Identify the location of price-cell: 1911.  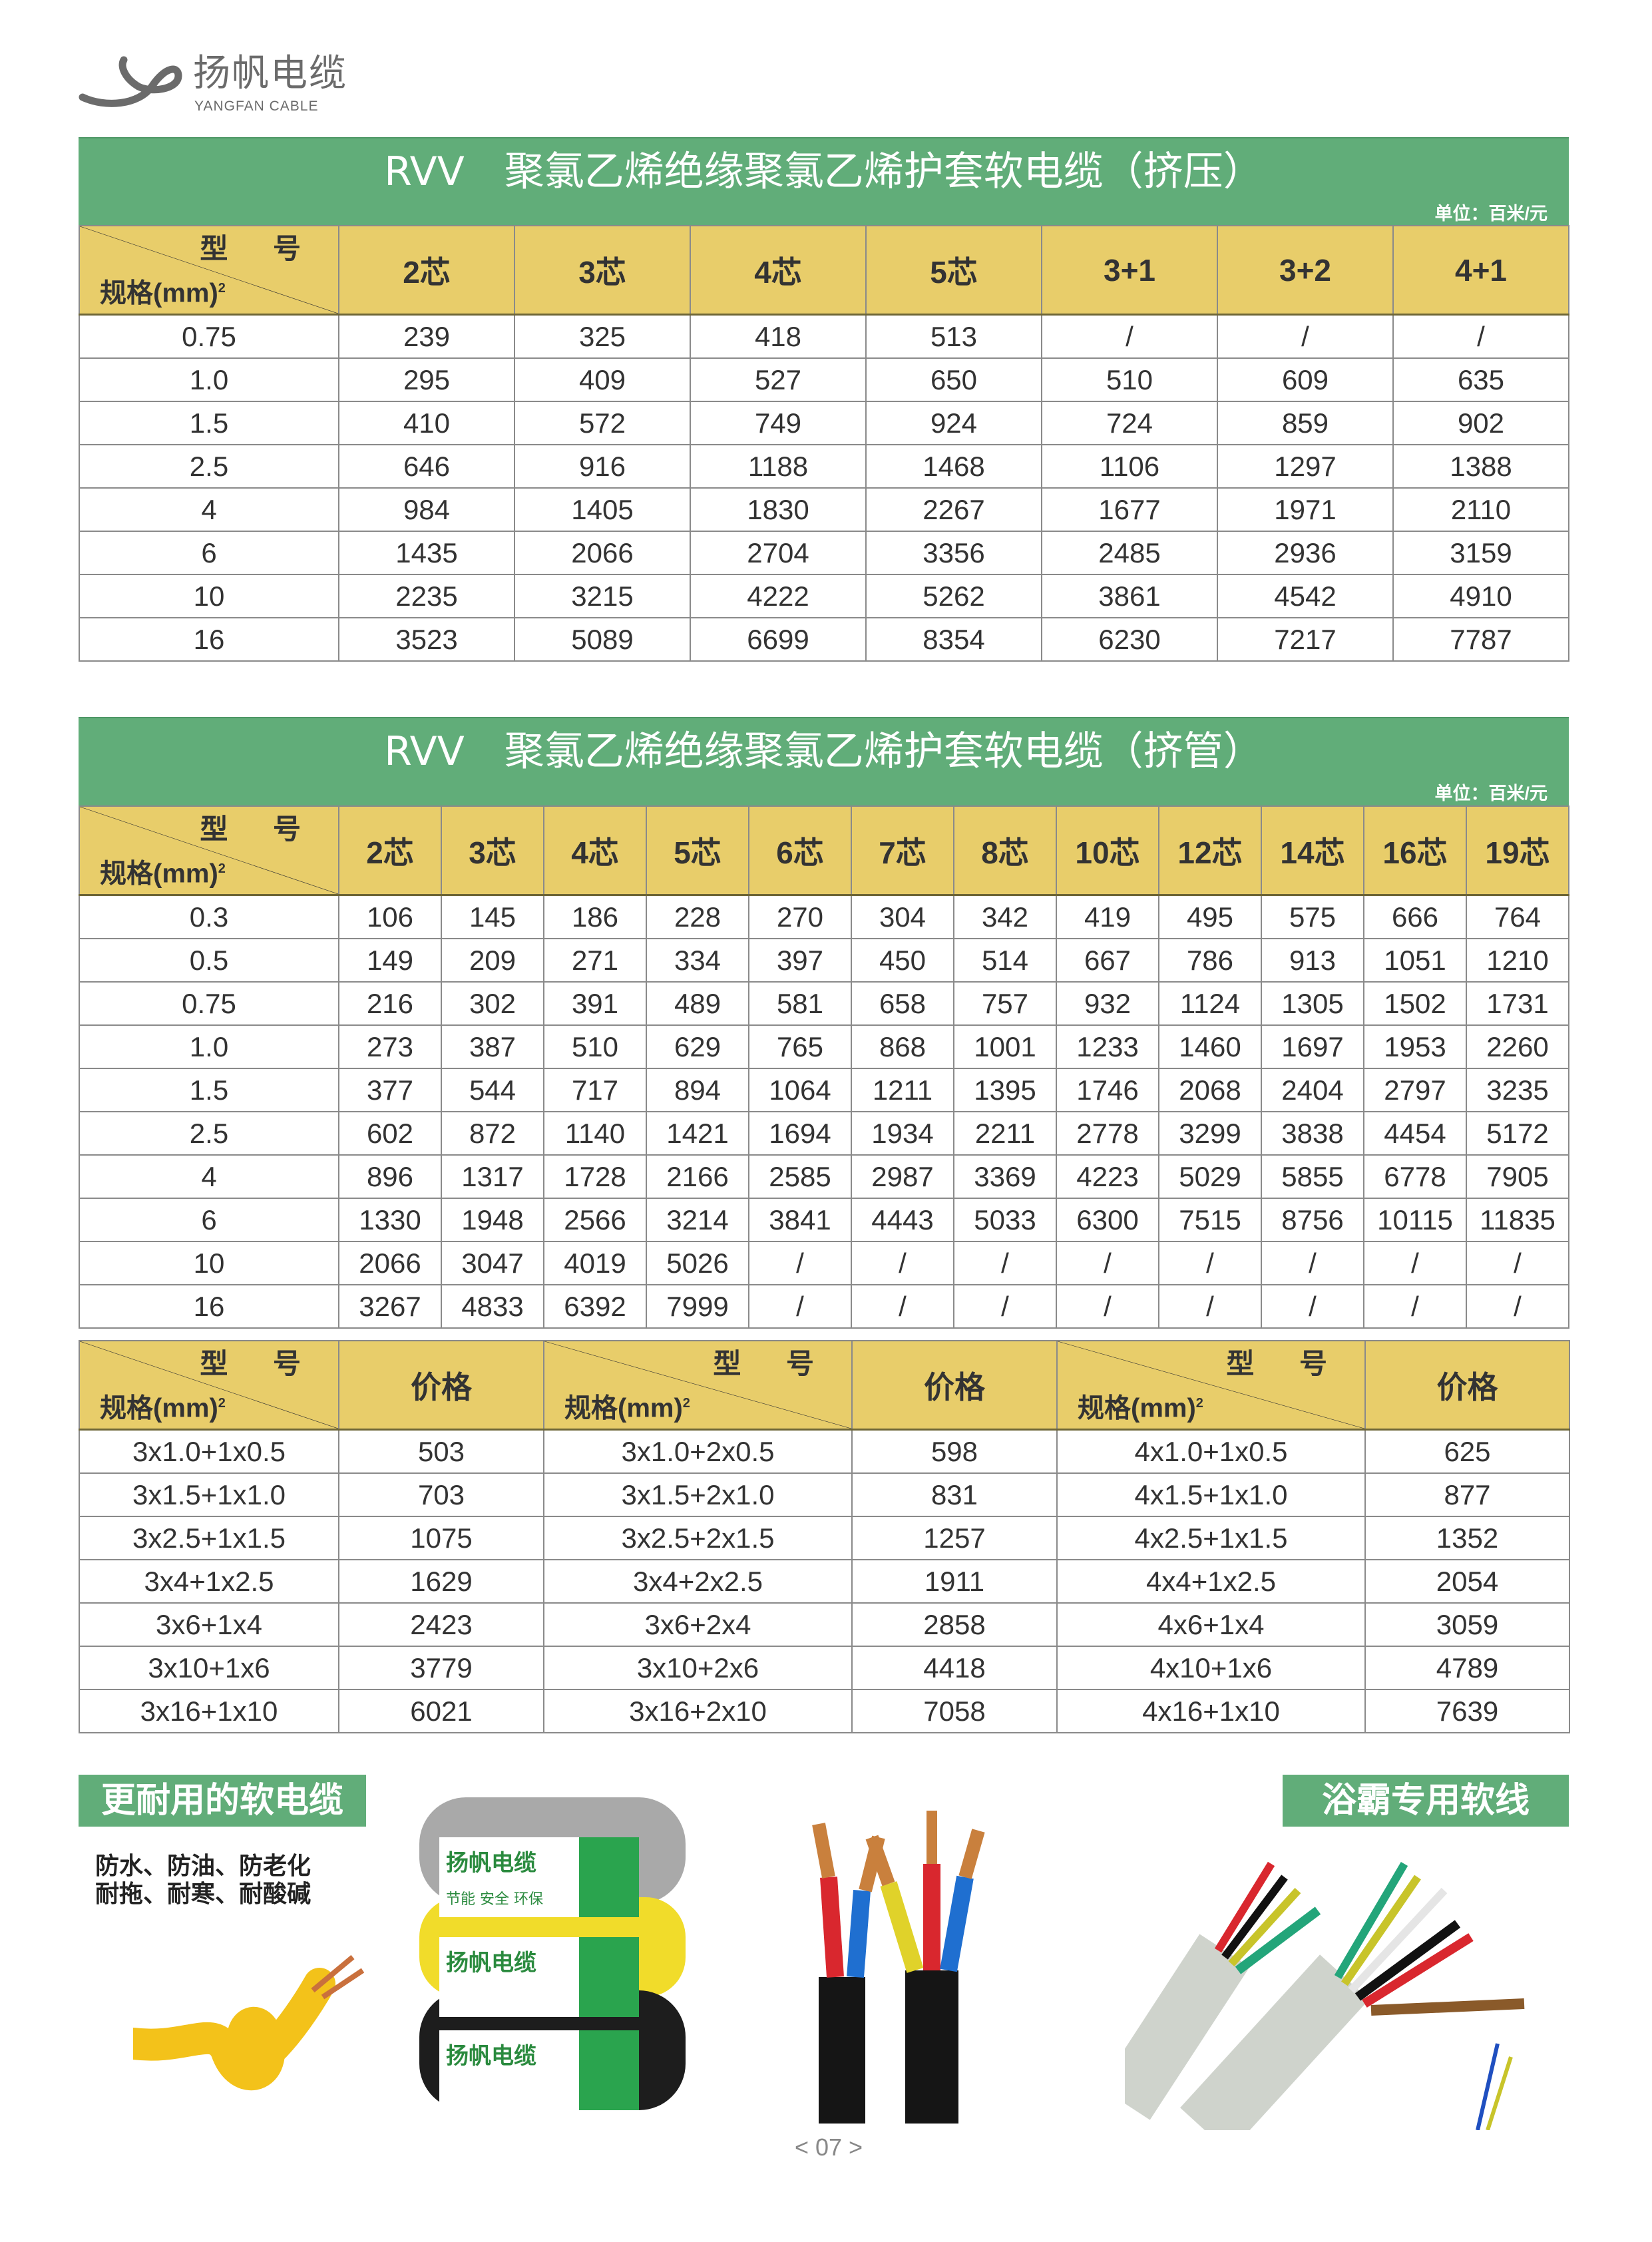
(954, 1582).